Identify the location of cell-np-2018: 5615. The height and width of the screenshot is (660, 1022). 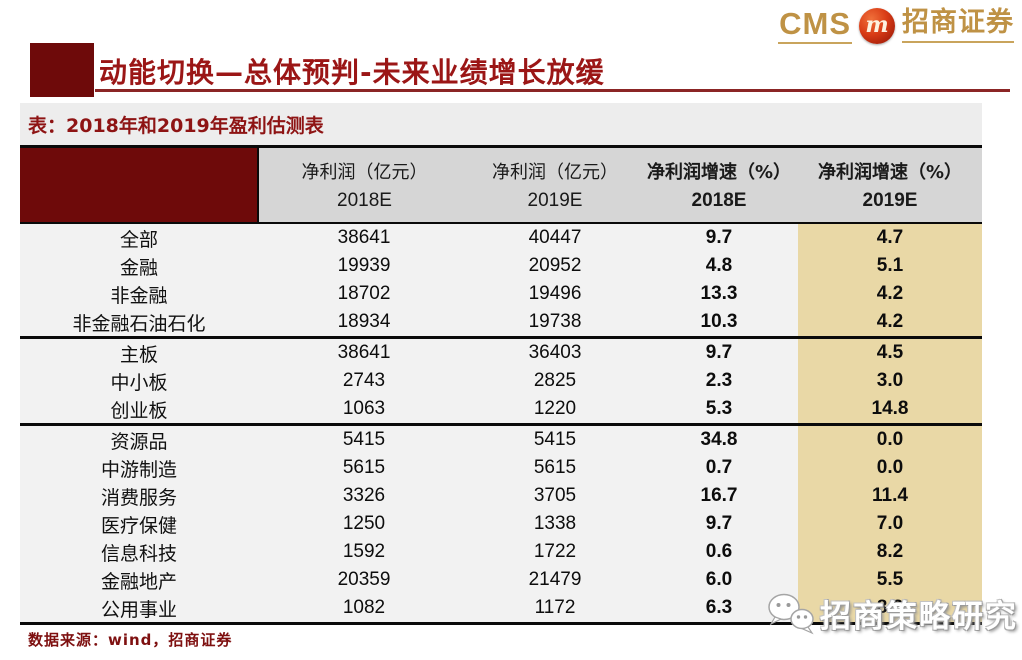
(364, 468).